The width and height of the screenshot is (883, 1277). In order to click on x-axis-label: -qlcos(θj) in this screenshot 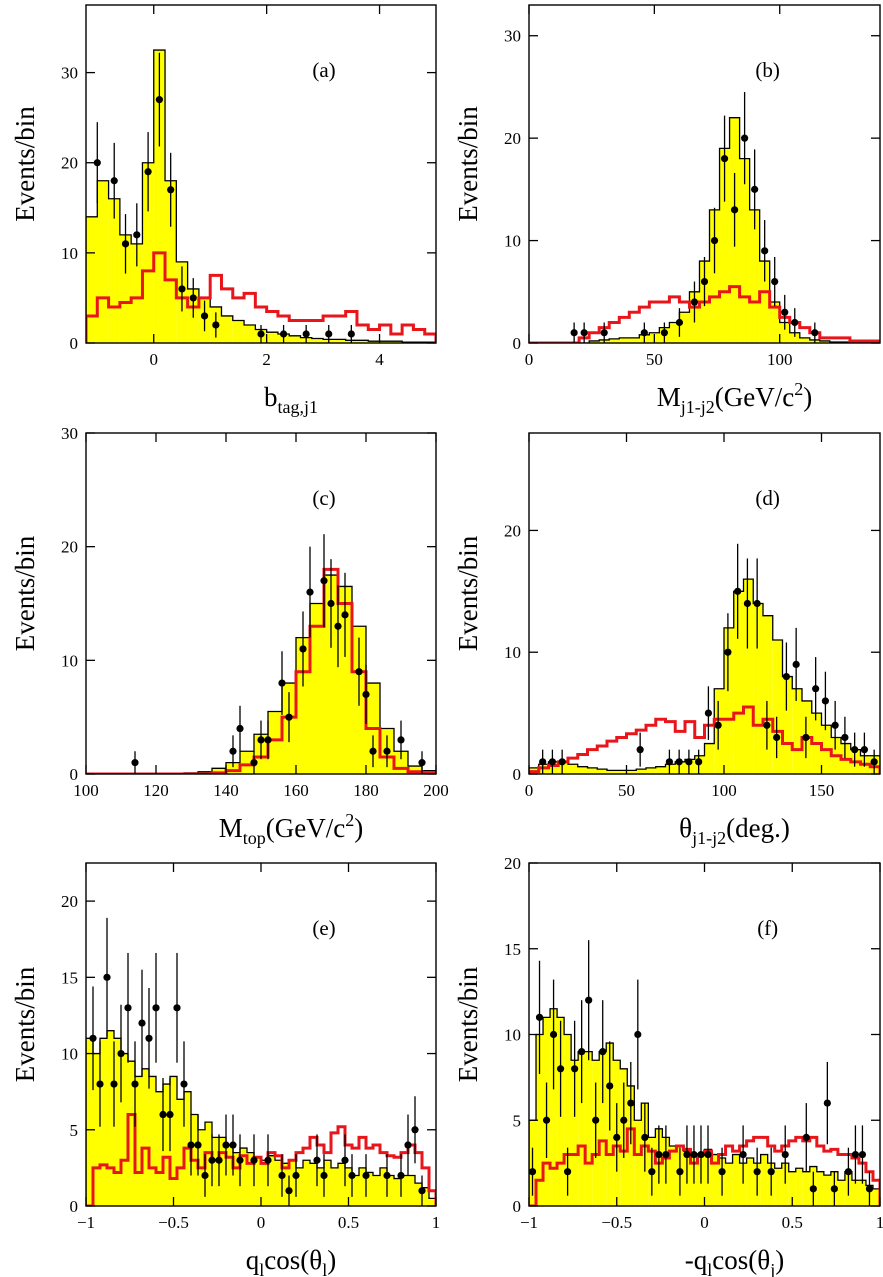, I will do `click(734, 1261)`.